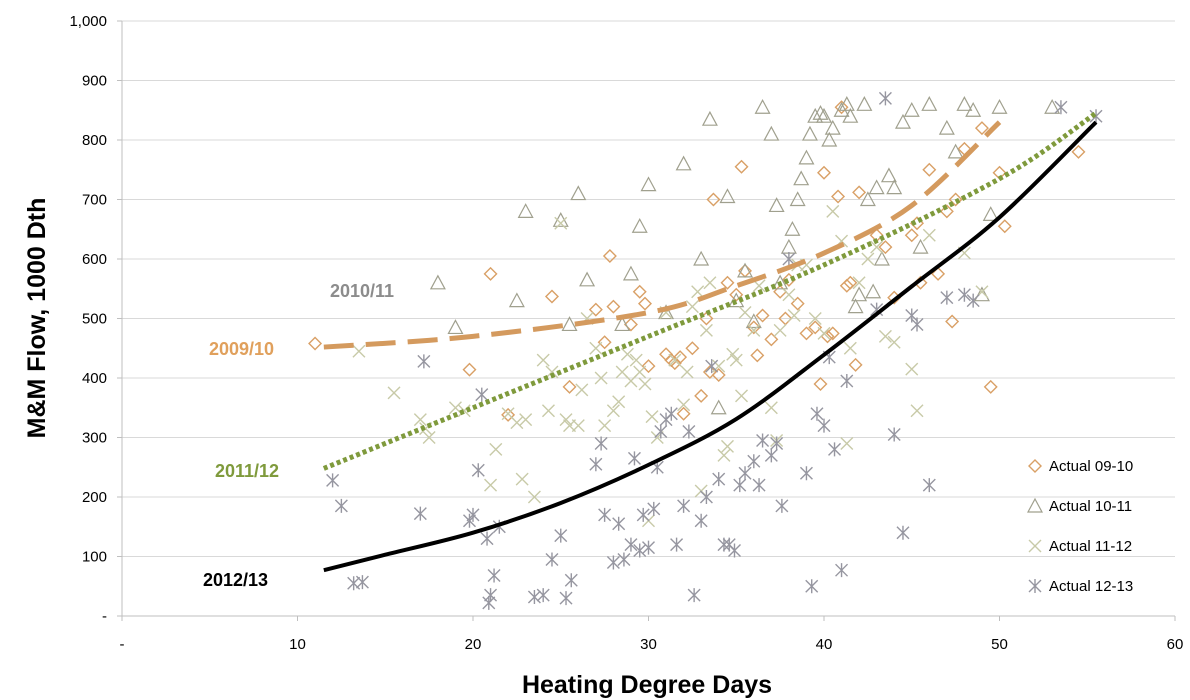 The image size is (1190, 700). I want to click on y-tick-label: 200, so click(94, 497).